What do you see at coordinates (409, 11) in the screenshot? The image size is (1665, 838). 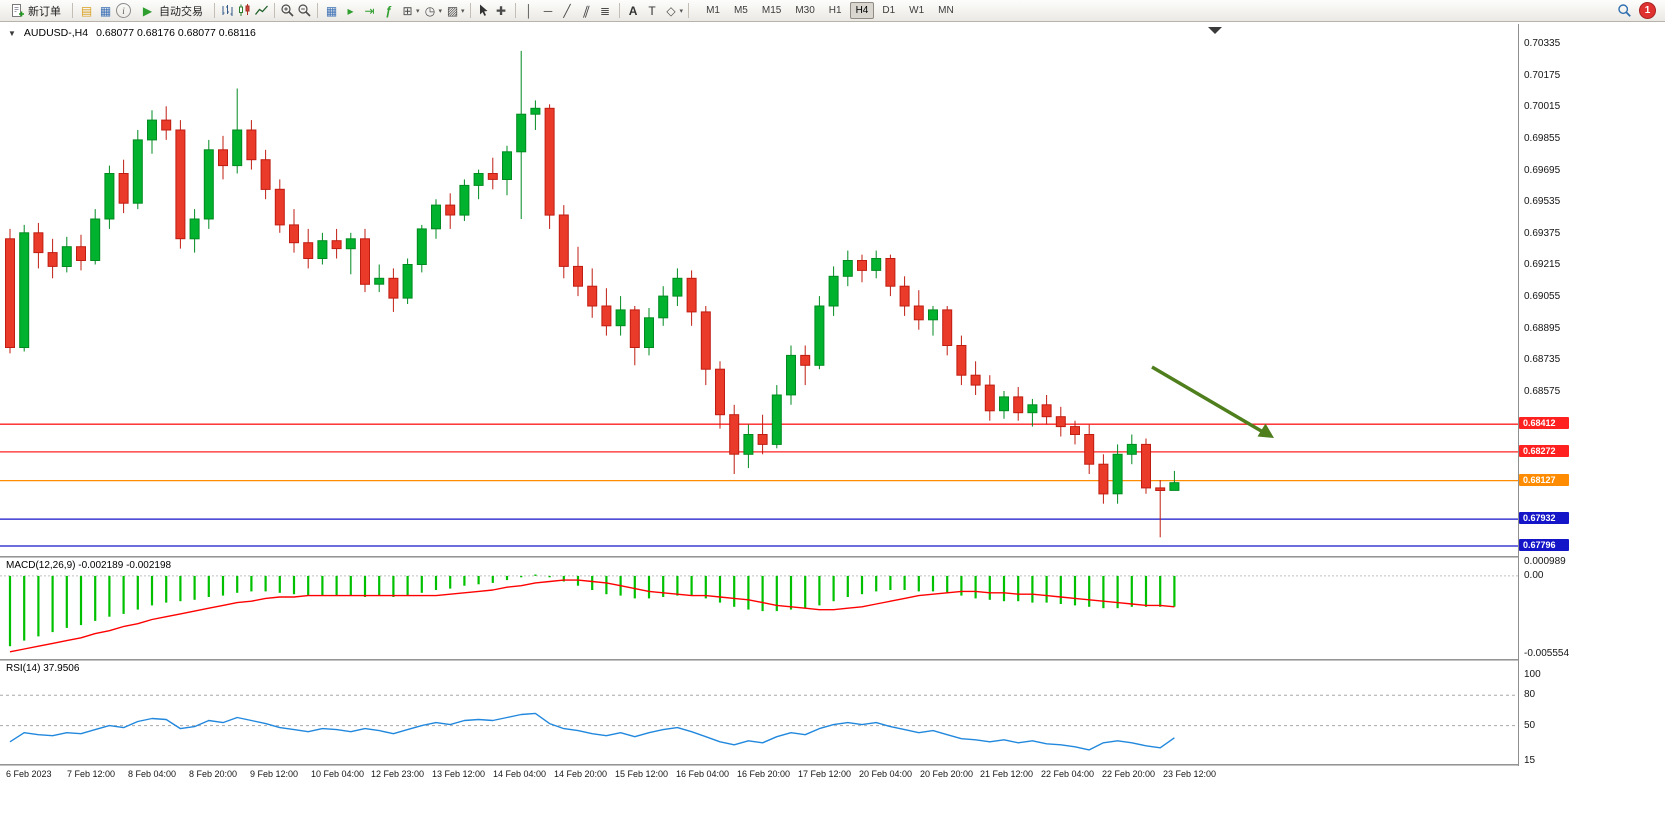 I see `new-chart-button: ⊞ ▾` at bounding box center [409, 11].